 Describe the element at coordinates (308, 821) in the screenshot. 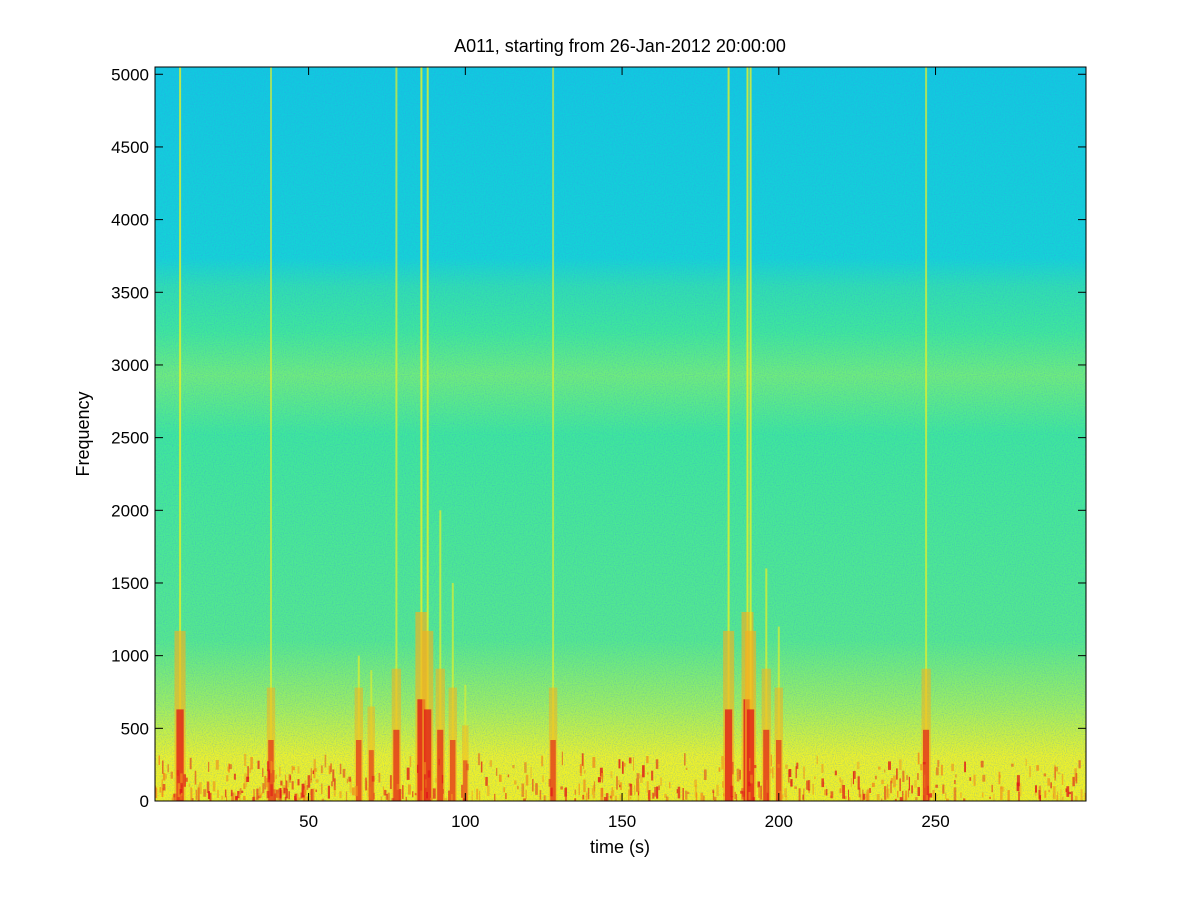

I see `x-tick-label: 50` at that location.